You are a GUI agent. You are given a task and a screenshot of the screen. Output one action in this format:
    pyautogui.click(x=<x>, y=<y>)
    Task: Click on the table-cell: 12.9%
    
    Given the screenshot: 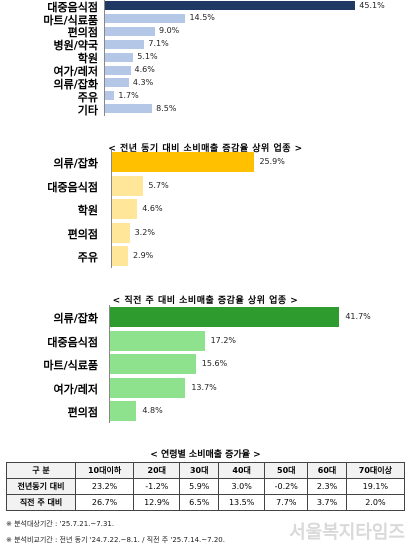 What is the action you would take?
    pyautogui.click(x=157, y=502)
    